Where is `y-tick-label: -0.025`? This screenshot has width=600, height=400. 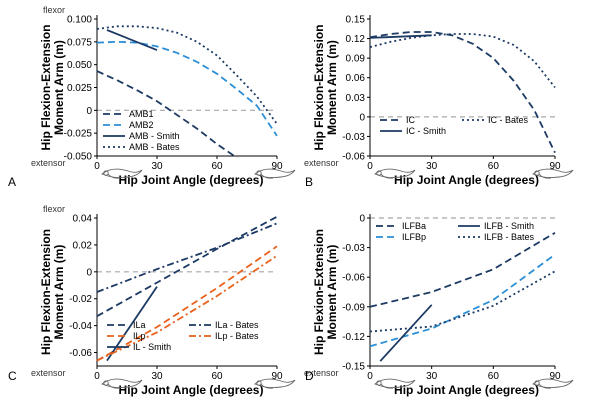 y-tick-label: -0.025 is located at coordinates (78, 134).